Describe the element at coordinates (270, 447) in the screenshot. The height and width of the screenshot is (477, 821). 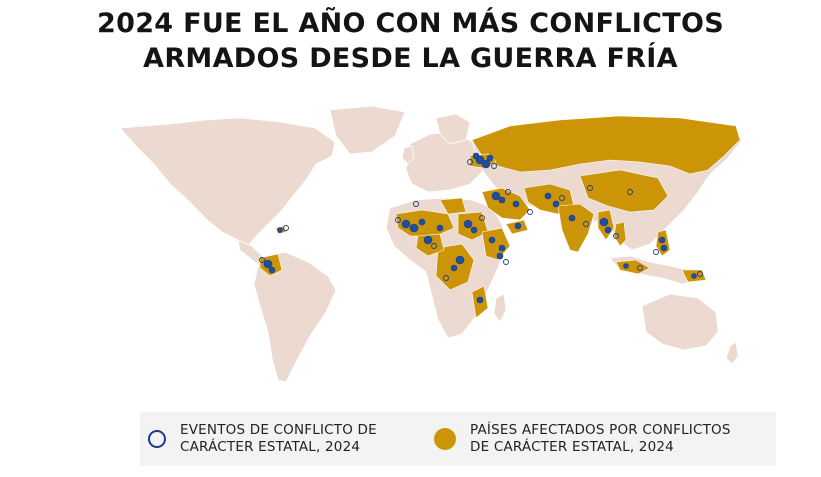
I see `legend-events-line-2: CARÁCTER ESTATAL, 2024` at that location.